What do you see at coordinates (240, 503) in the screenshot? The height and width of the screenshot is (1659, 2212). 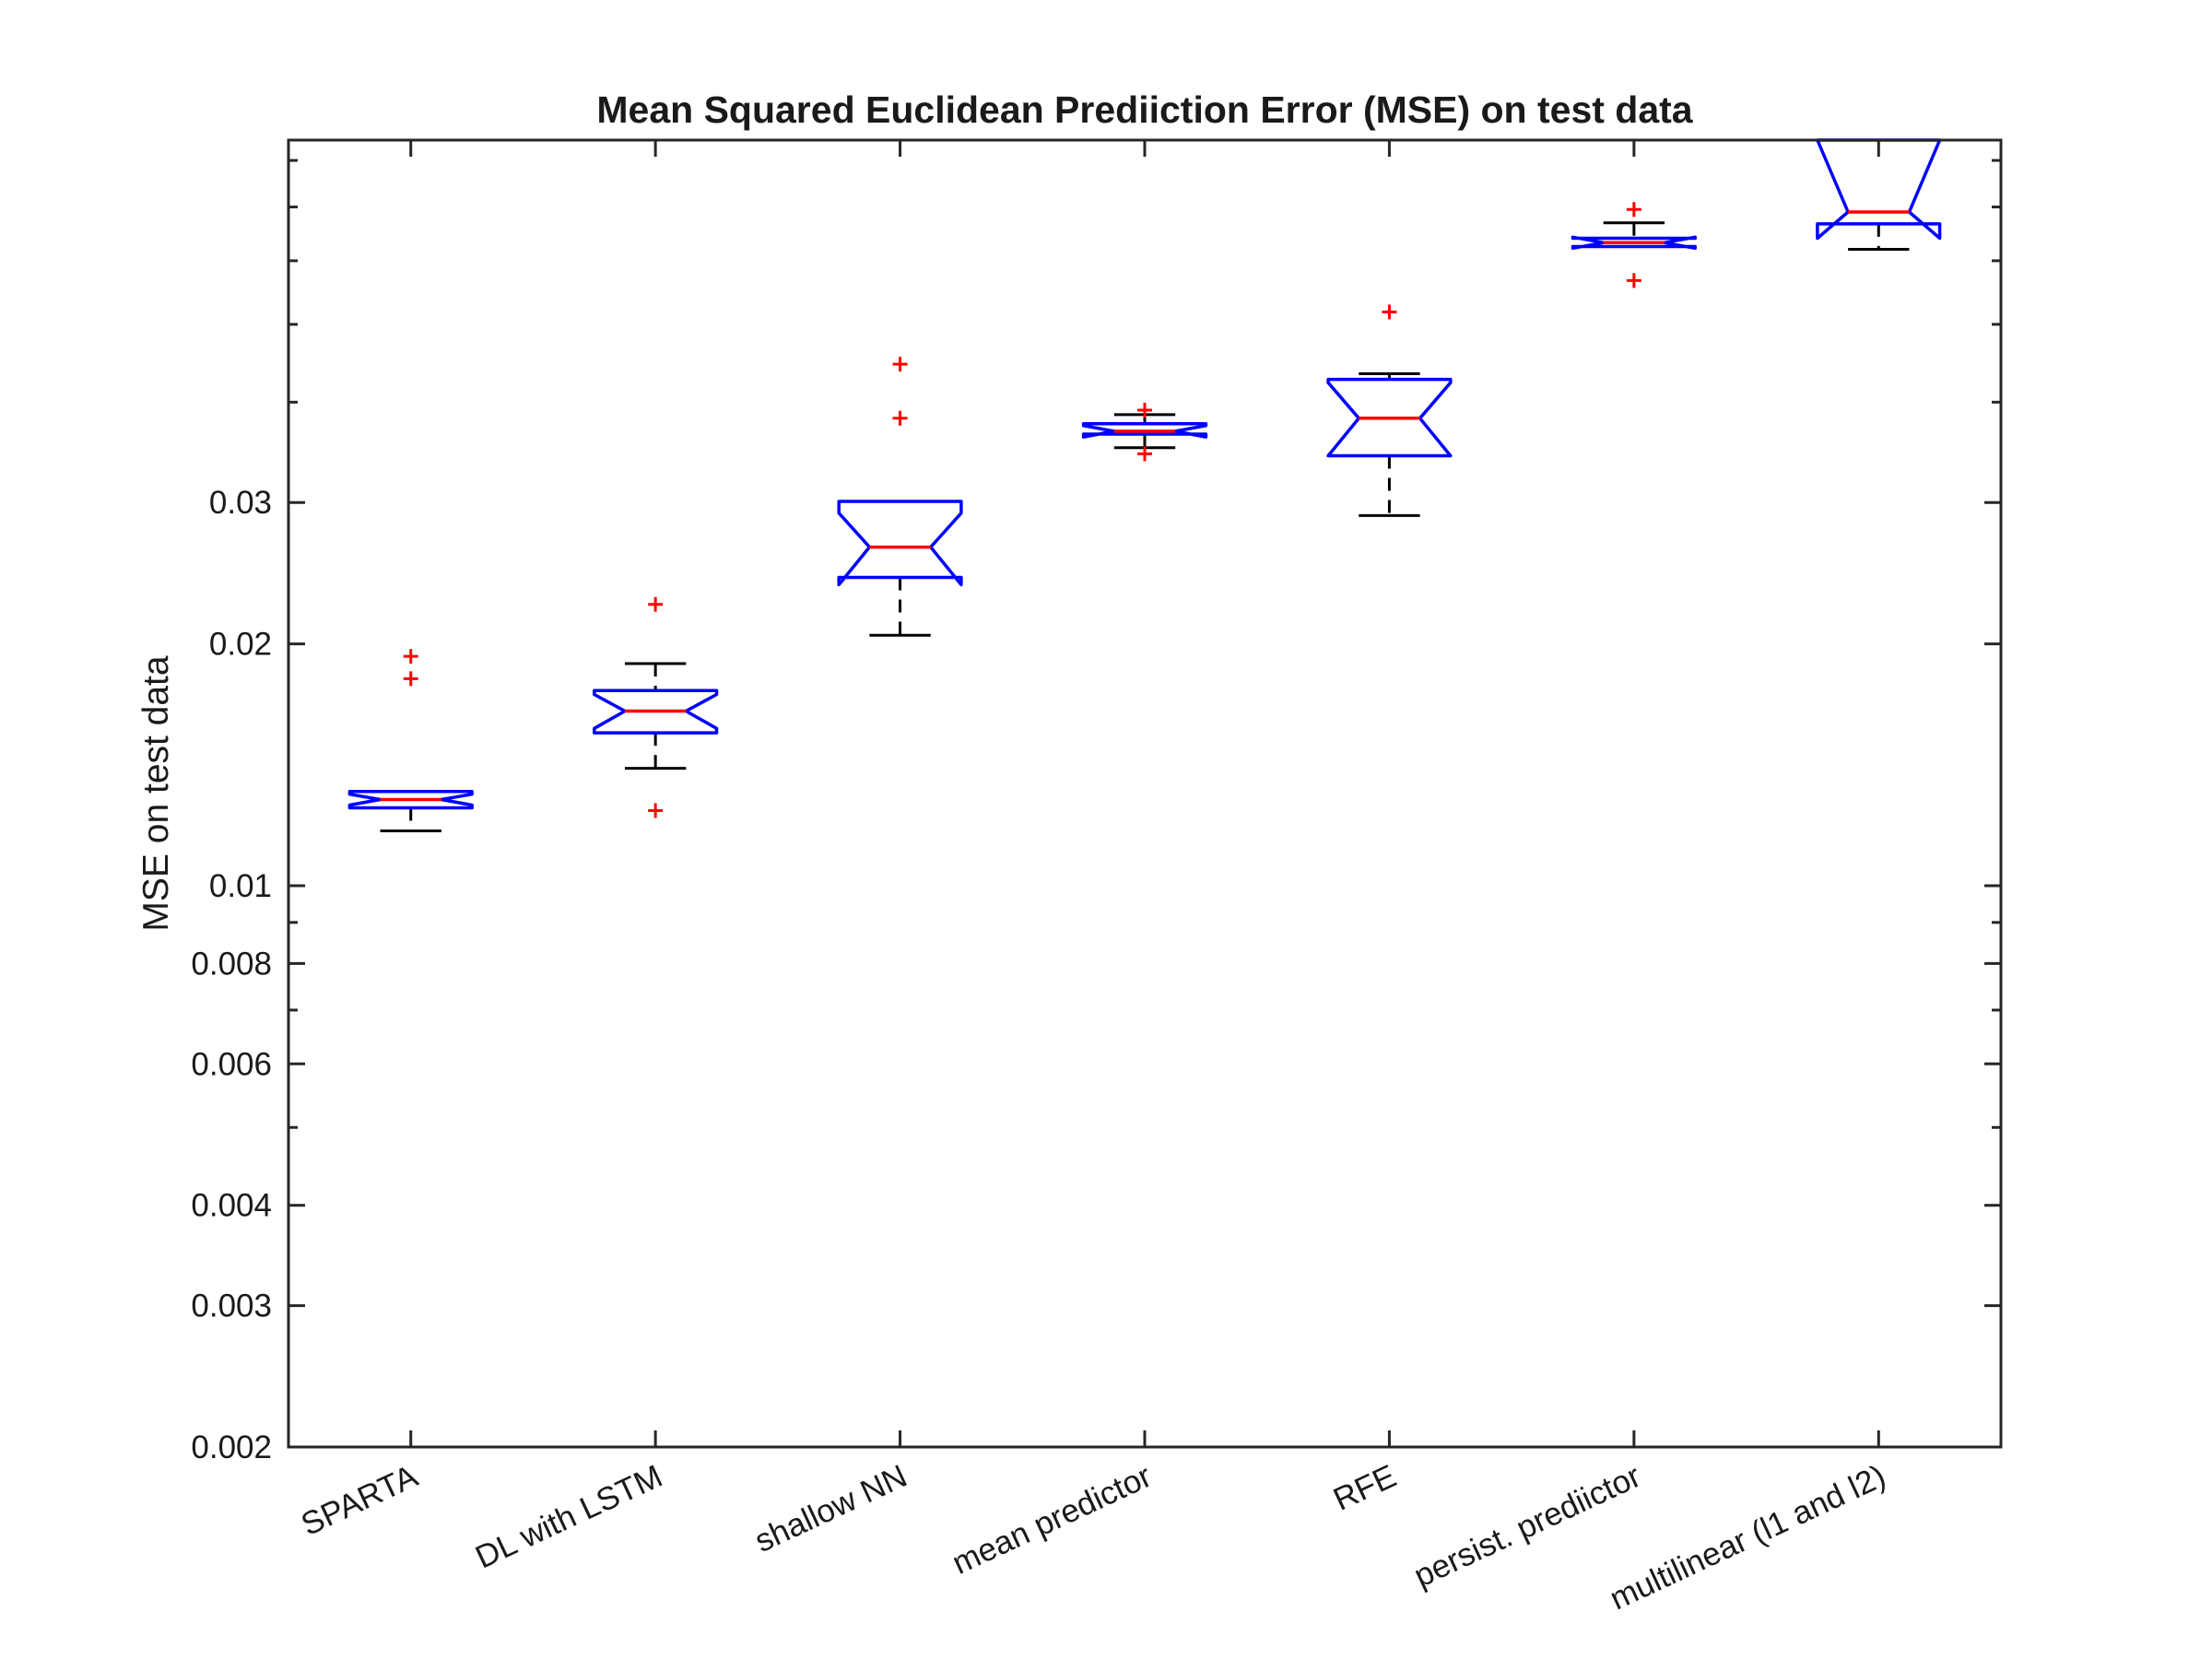 I see `y-tick-label: 0.03` at bounding box center [240, 503].